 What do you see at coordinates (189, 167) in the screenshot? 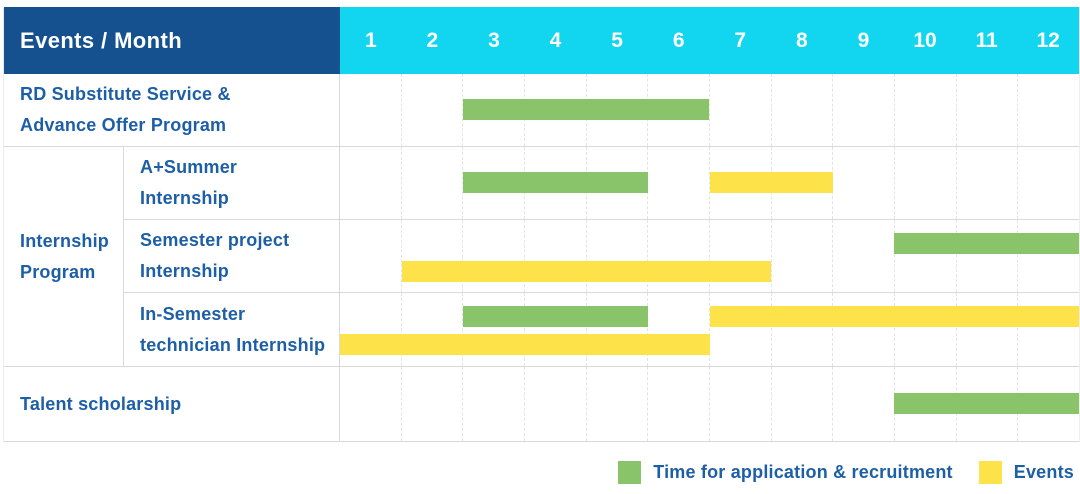
I see `row-label-line: A+Summer` at bounding box center [189, 167].